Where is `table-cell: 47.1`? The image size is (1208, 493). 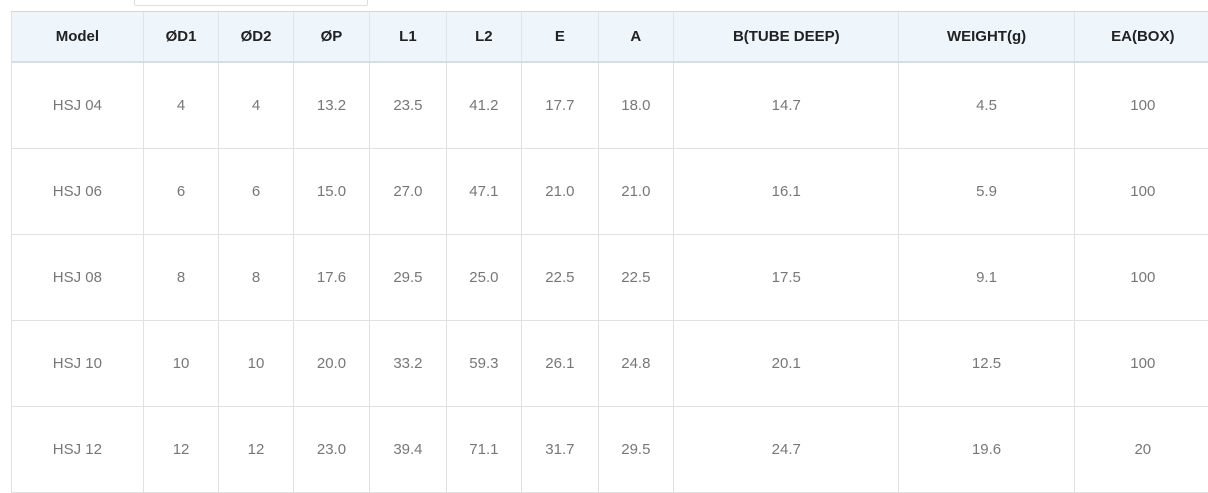 table-cell: 47.1 is located at coordinates (483, 191).